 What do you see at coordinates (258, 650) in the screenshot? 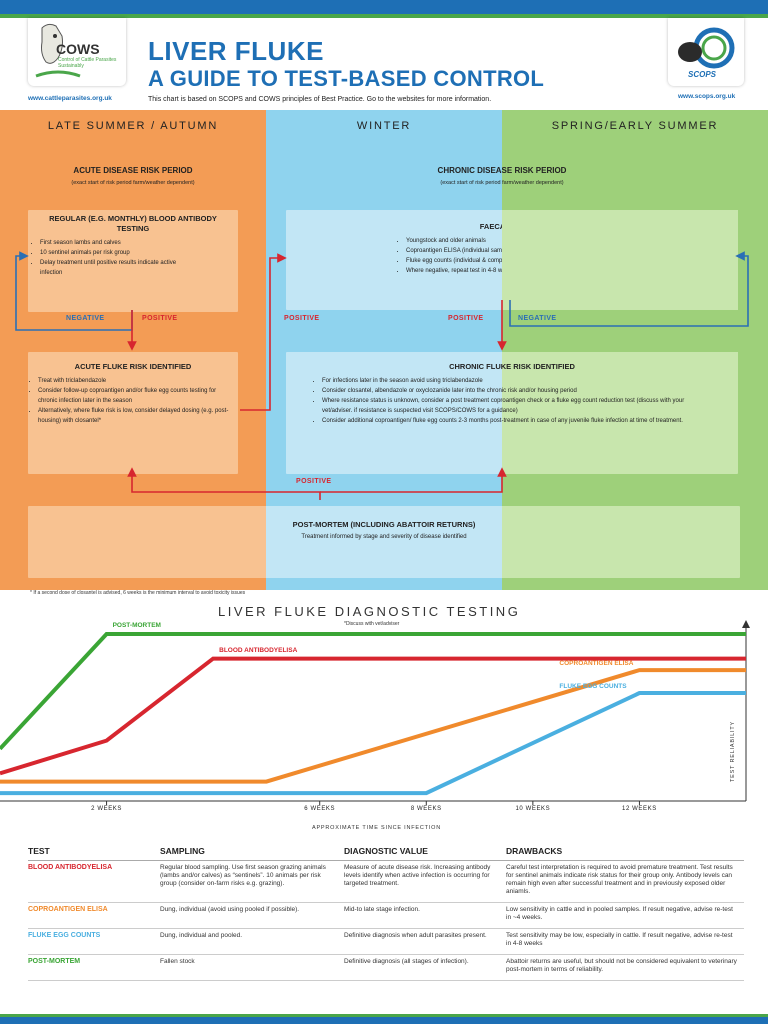
I see `series-label-1: BLOOD ANTIBODYELISA` at bounding box center [258, 650].